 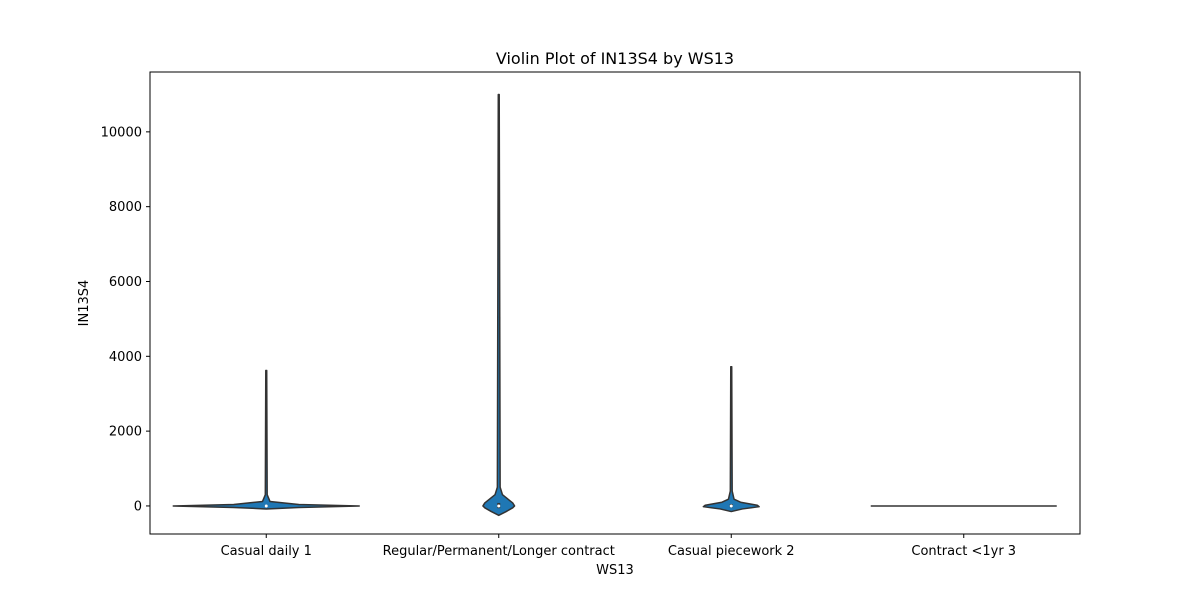 What do you see at coordinates (125, 432) in the screenshot?
I see `y-tick-label: 2000` at bounding box center [125, 432].